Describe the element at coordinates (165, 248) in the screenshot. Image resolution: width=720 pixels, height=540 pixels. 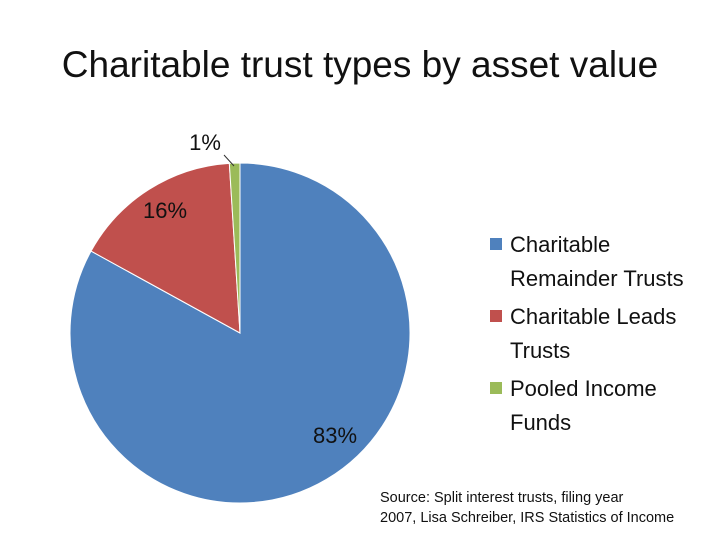
I see `slice-charitable-leads-trusts` at that location.